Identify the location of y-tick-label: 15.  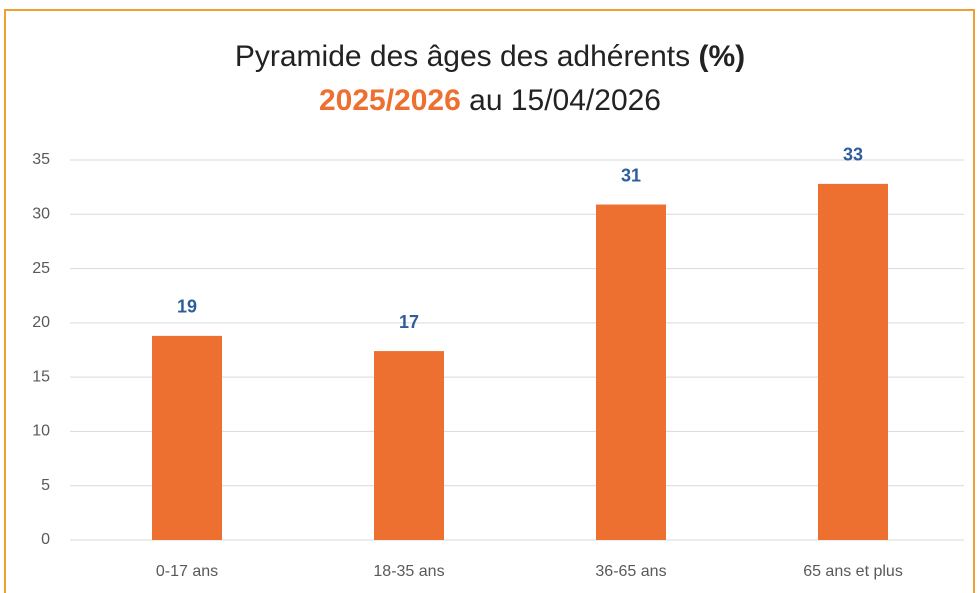
(41, 376).